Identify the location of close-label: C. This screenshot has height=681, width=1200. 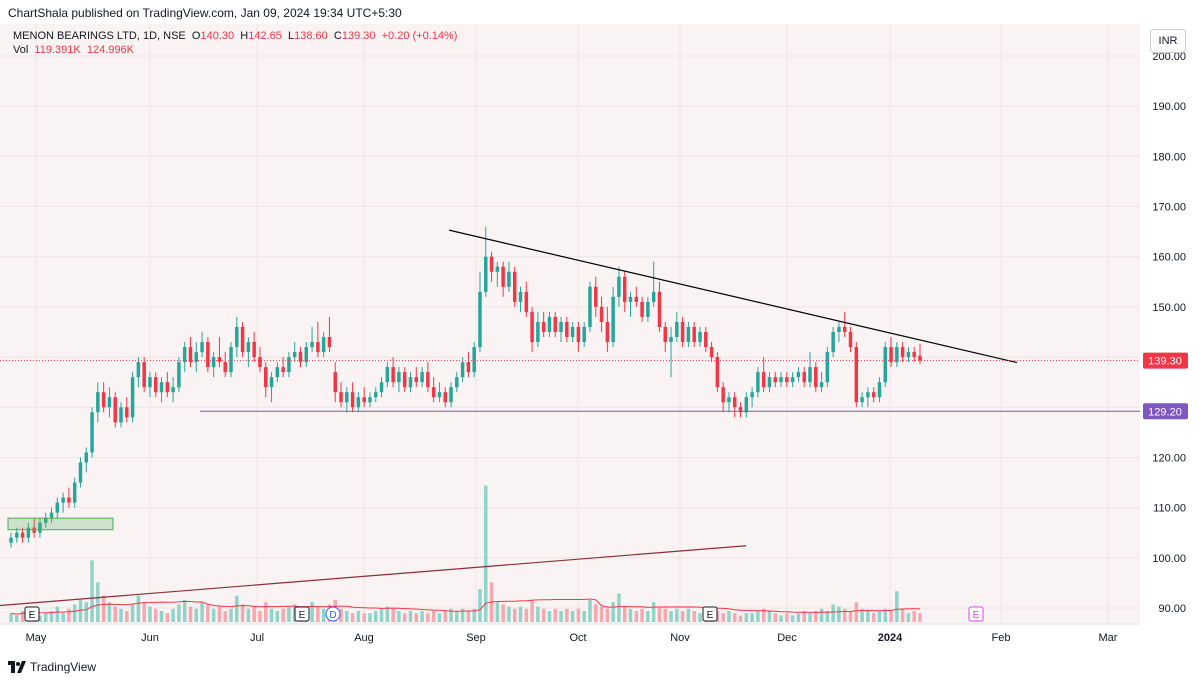
(337, 36).